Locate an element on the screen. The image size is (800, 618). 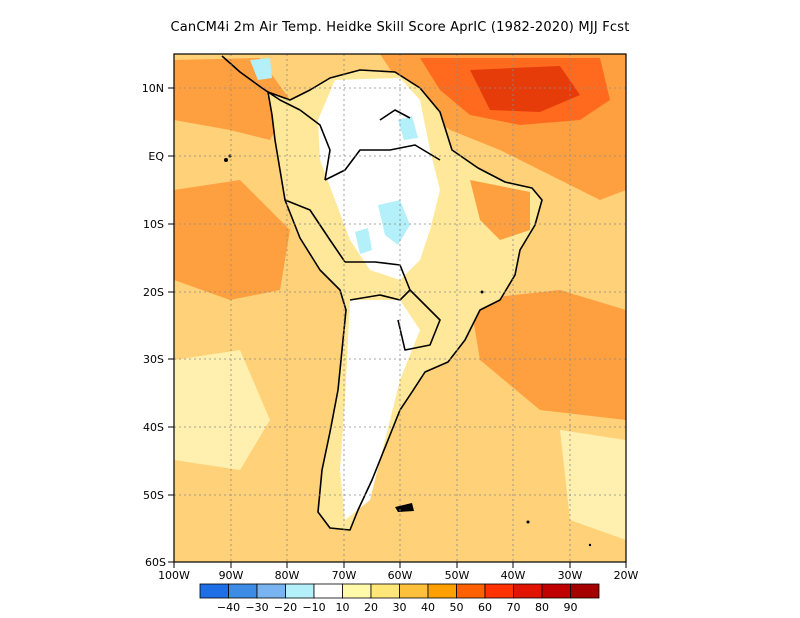
lon-label: 20W is located at coordinates (626, 575).